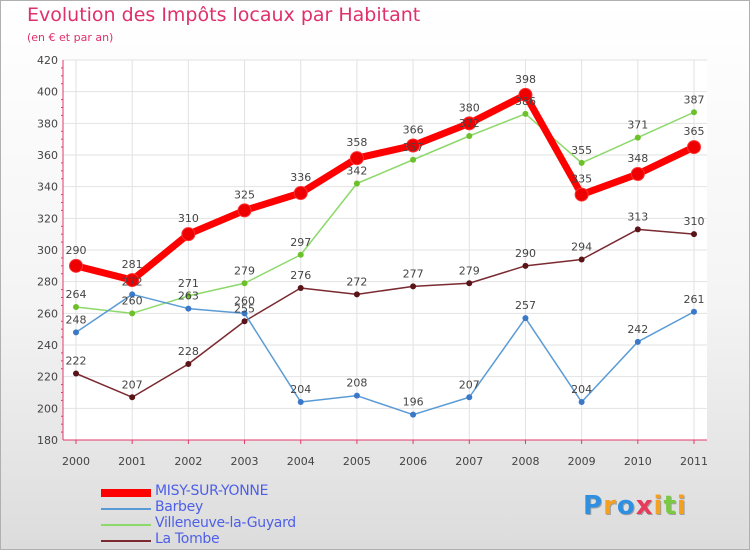 Image resolution: width=750 pixels, height=550 pixels. I want to click on y-tick-label: 300, so click(47, 250).